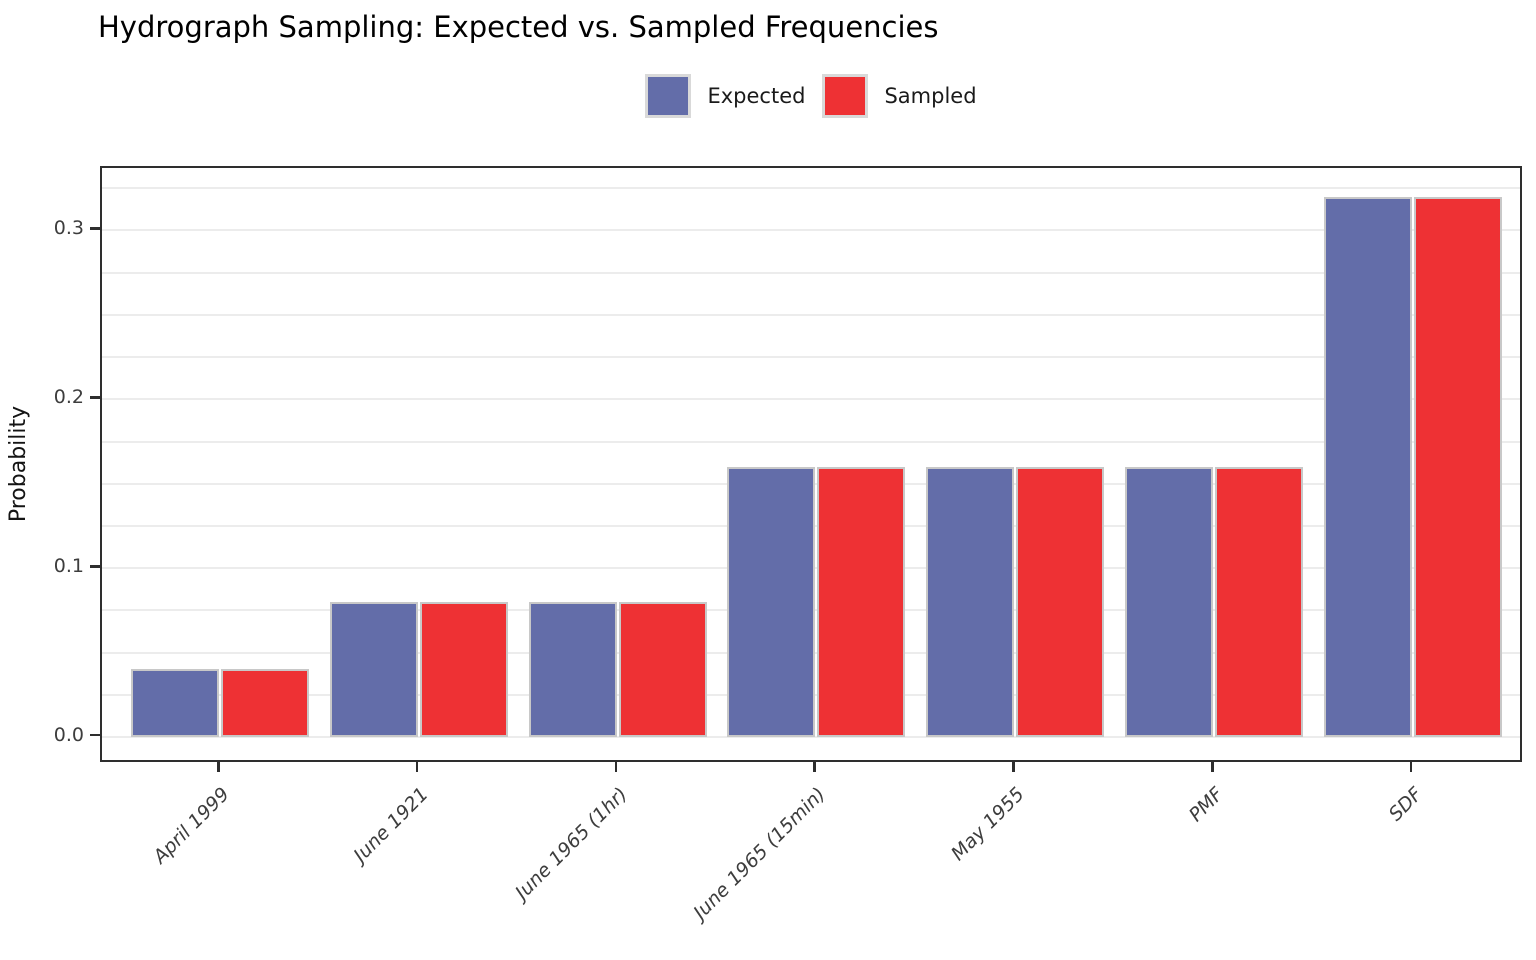 The image size is (1536, 960). What do you see at coordinates (756, 96) in the screenshot?
I see `legend-label-expected: Expected` at bounding box center [756, 96].